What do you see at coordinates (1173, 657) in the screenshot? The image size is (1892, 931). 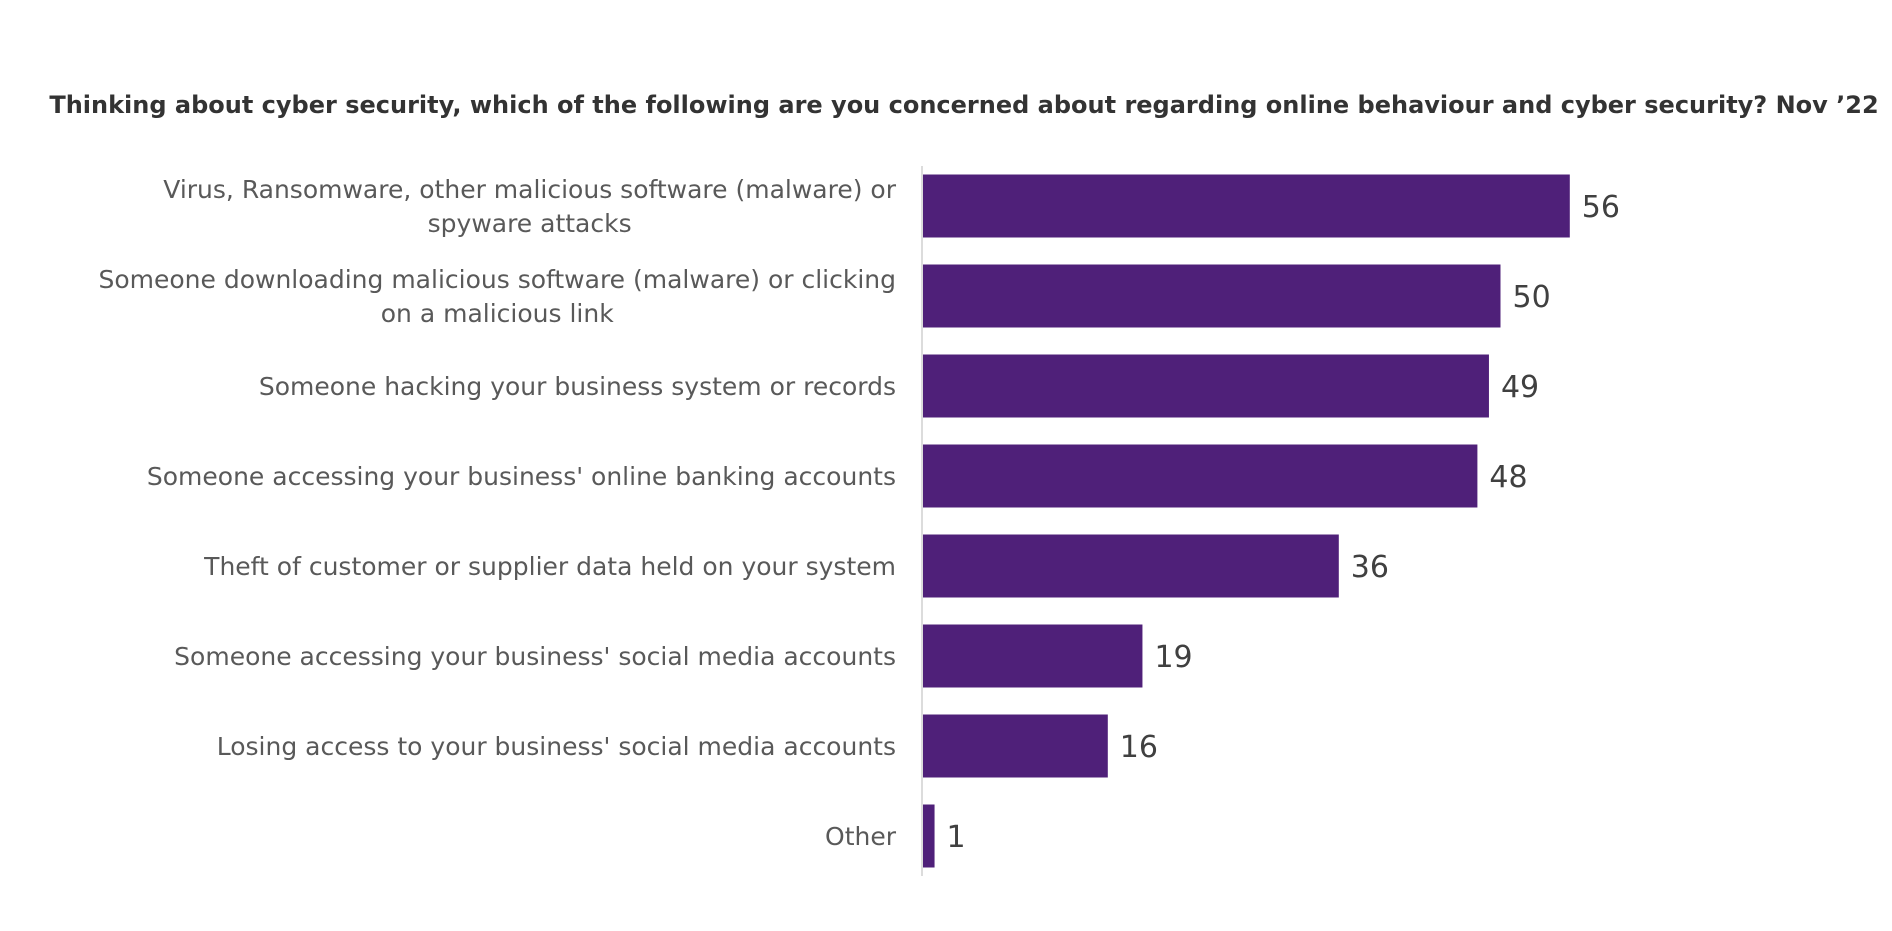 I see `value-label-6: 19` at bounding box center [1173, 657].